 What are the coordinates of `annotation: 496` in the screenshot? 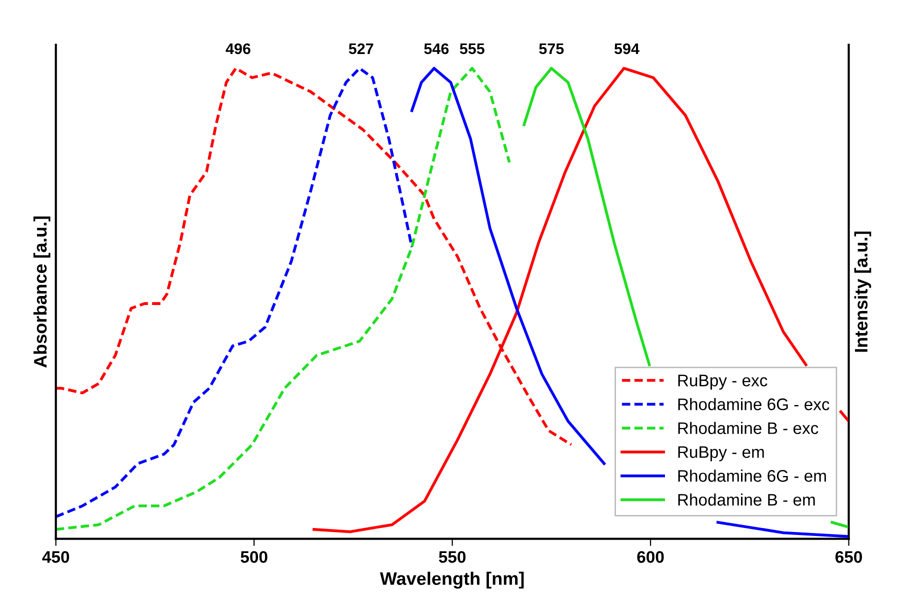 It's located at (238, 48).